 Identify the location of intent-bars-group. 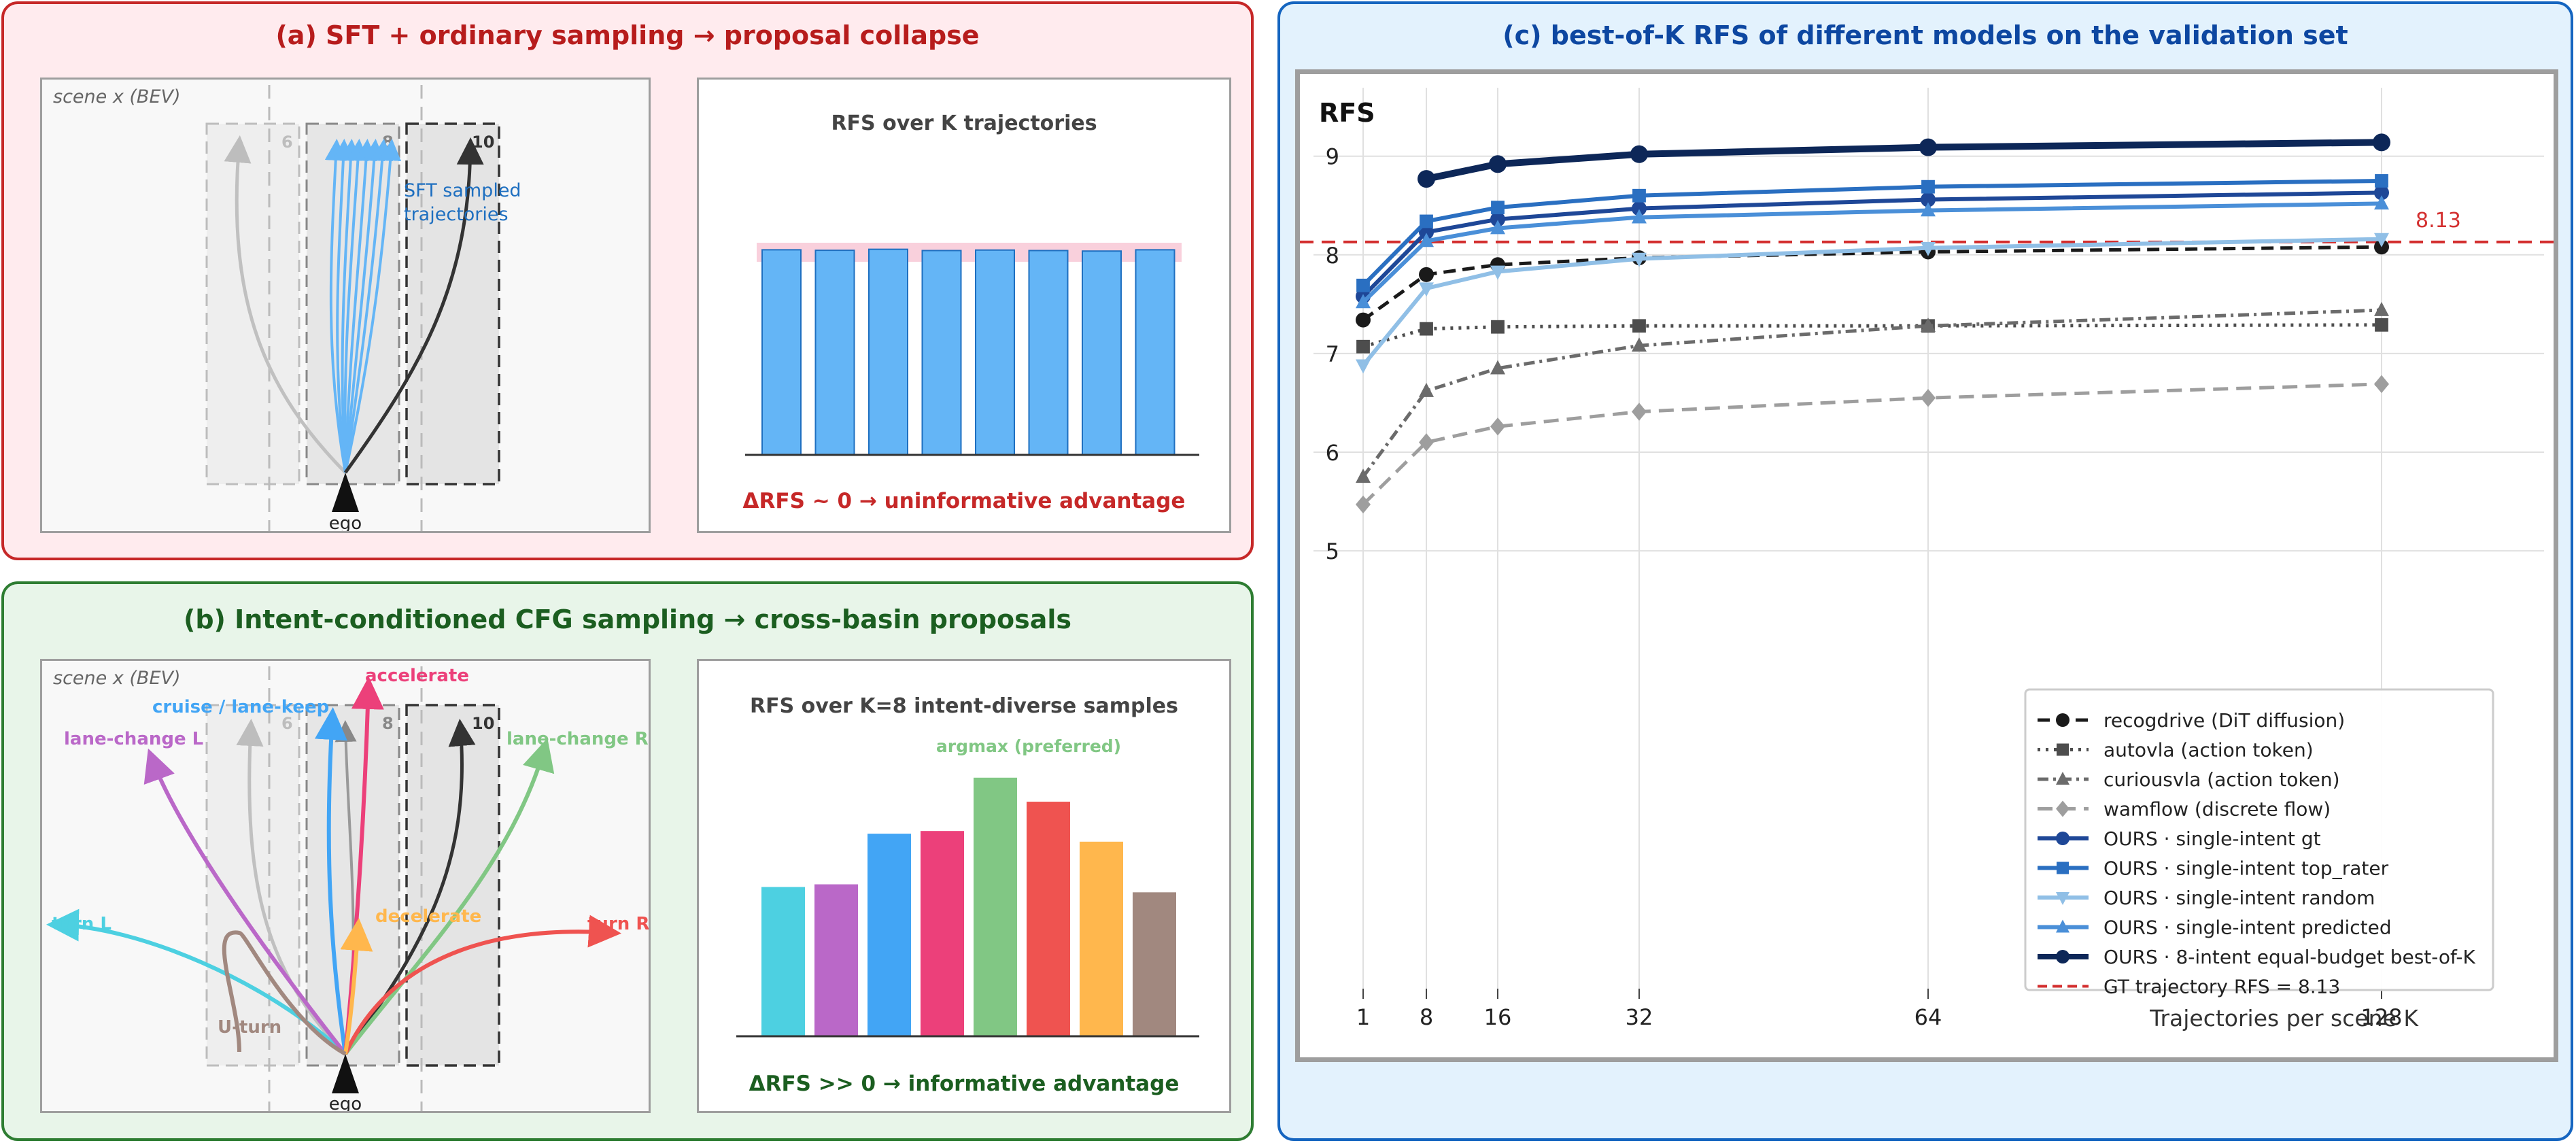
(968, 907).